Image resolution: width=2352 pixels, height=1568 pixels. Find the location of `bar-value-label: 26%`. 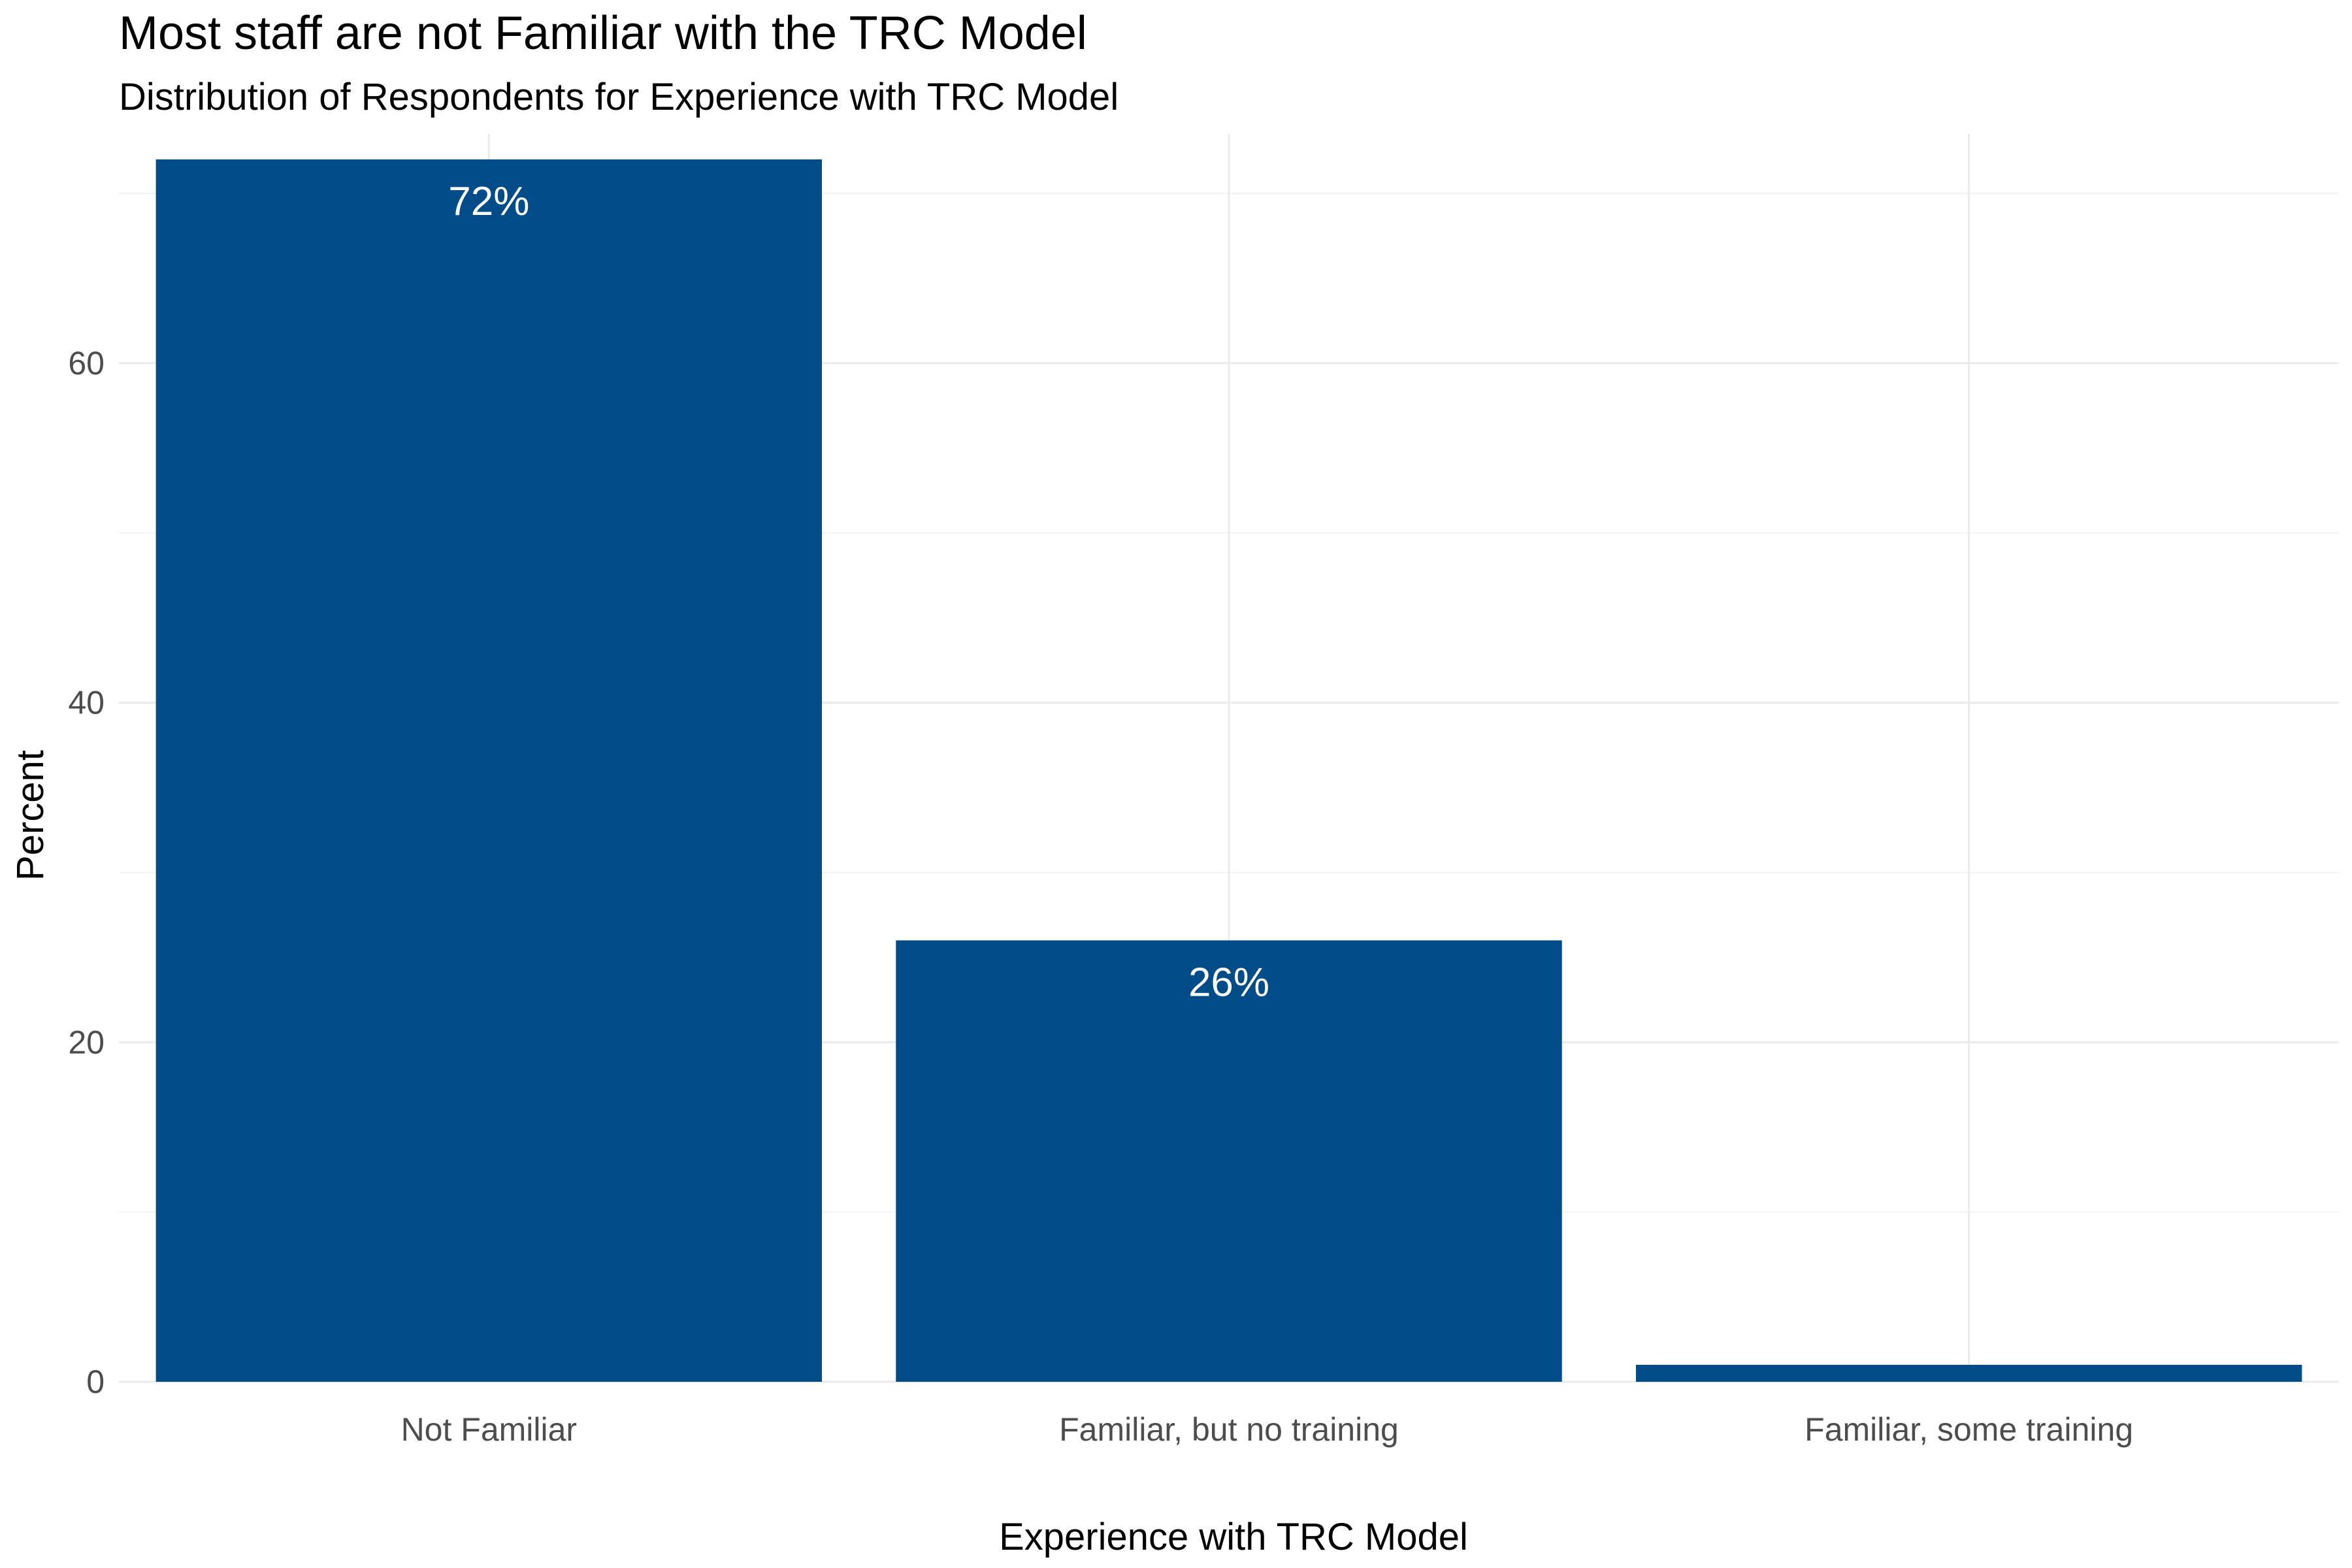

bar-value-label: 26% is located at coordinates (1228, 982).